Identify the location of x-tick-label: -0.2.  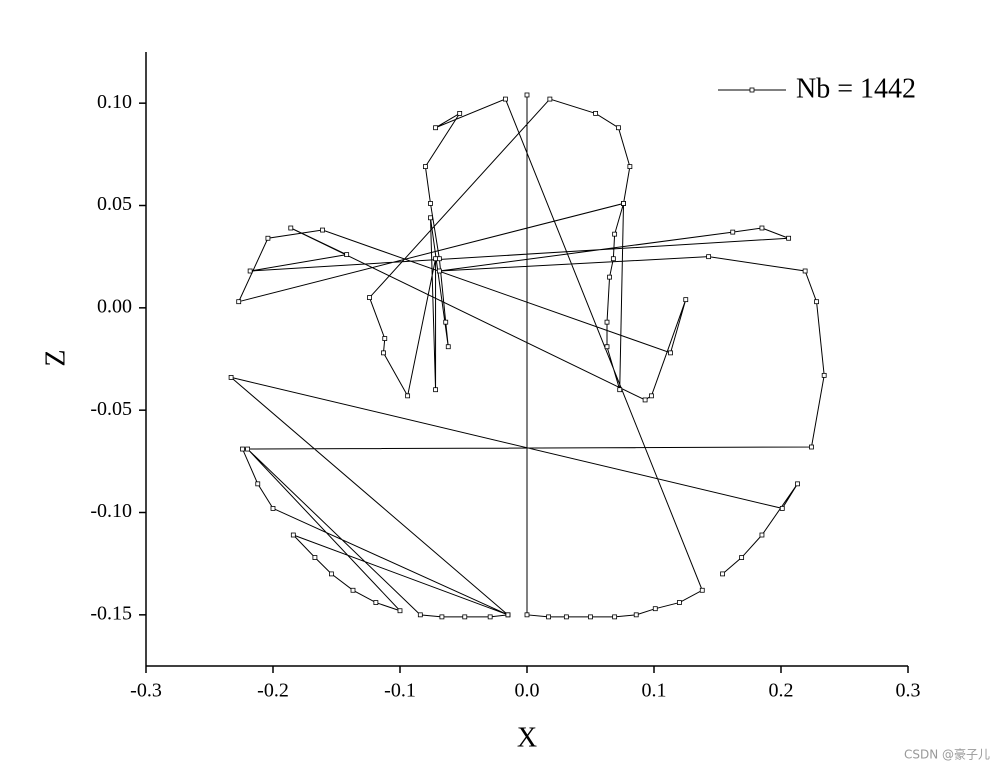
(273, 691).